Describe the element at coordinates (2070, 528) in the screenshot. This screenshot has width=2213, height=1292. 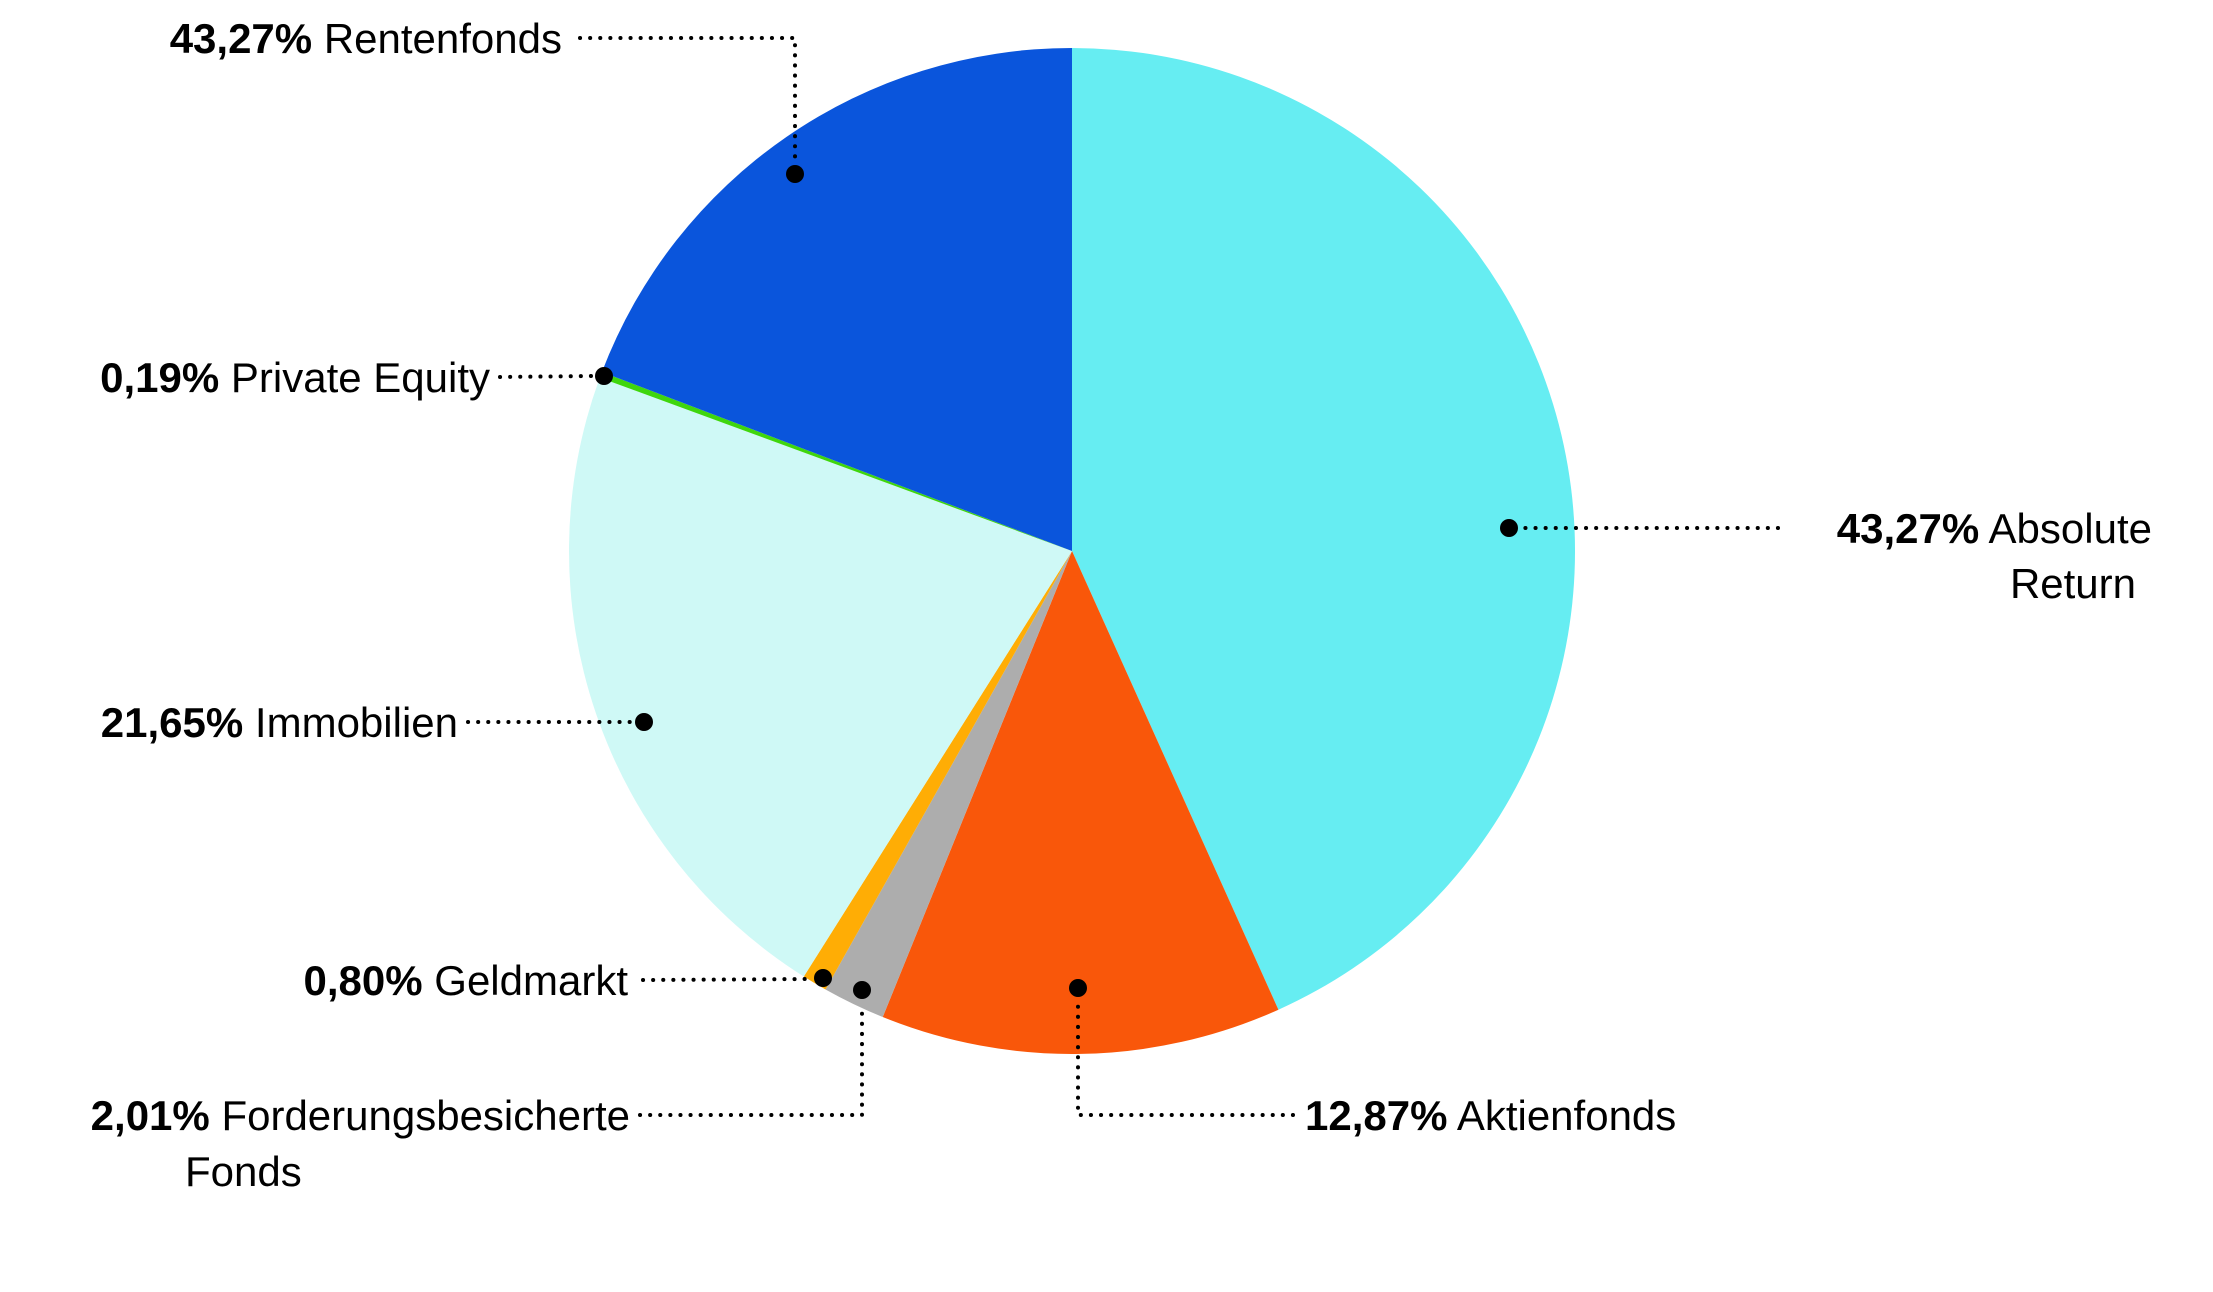
I see `label-absolute-return-name: Absolute` at that location.